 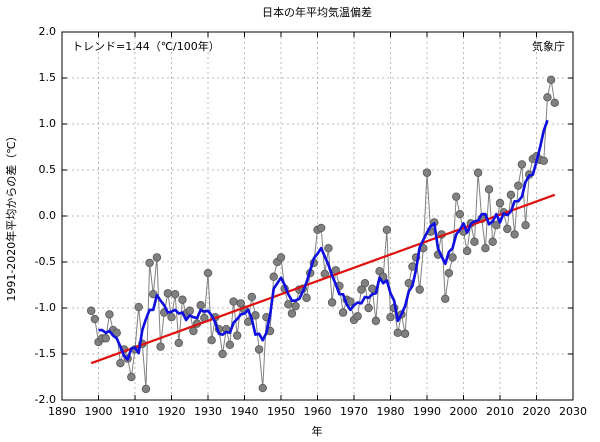 What do you see at coordinates (281, 411) in the screenshot?
I see `x-tick-label: 1950` at bounding box center [281, 411].